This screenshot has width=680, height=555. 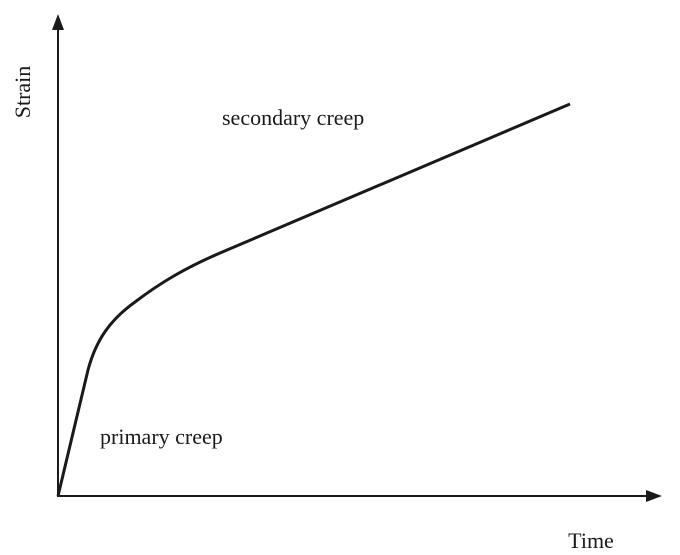 What do you see at coordinates (58, 22) in the screenshot?
I see `y-axis-arrow` at bounding box center [58, 22].